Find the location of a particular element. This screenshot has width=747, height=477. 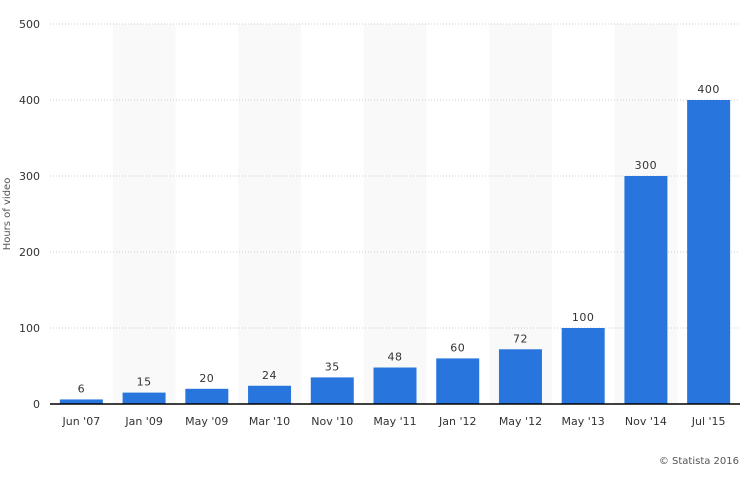

x-tick-label: Jun '07 is located at coordinates (81, 421).